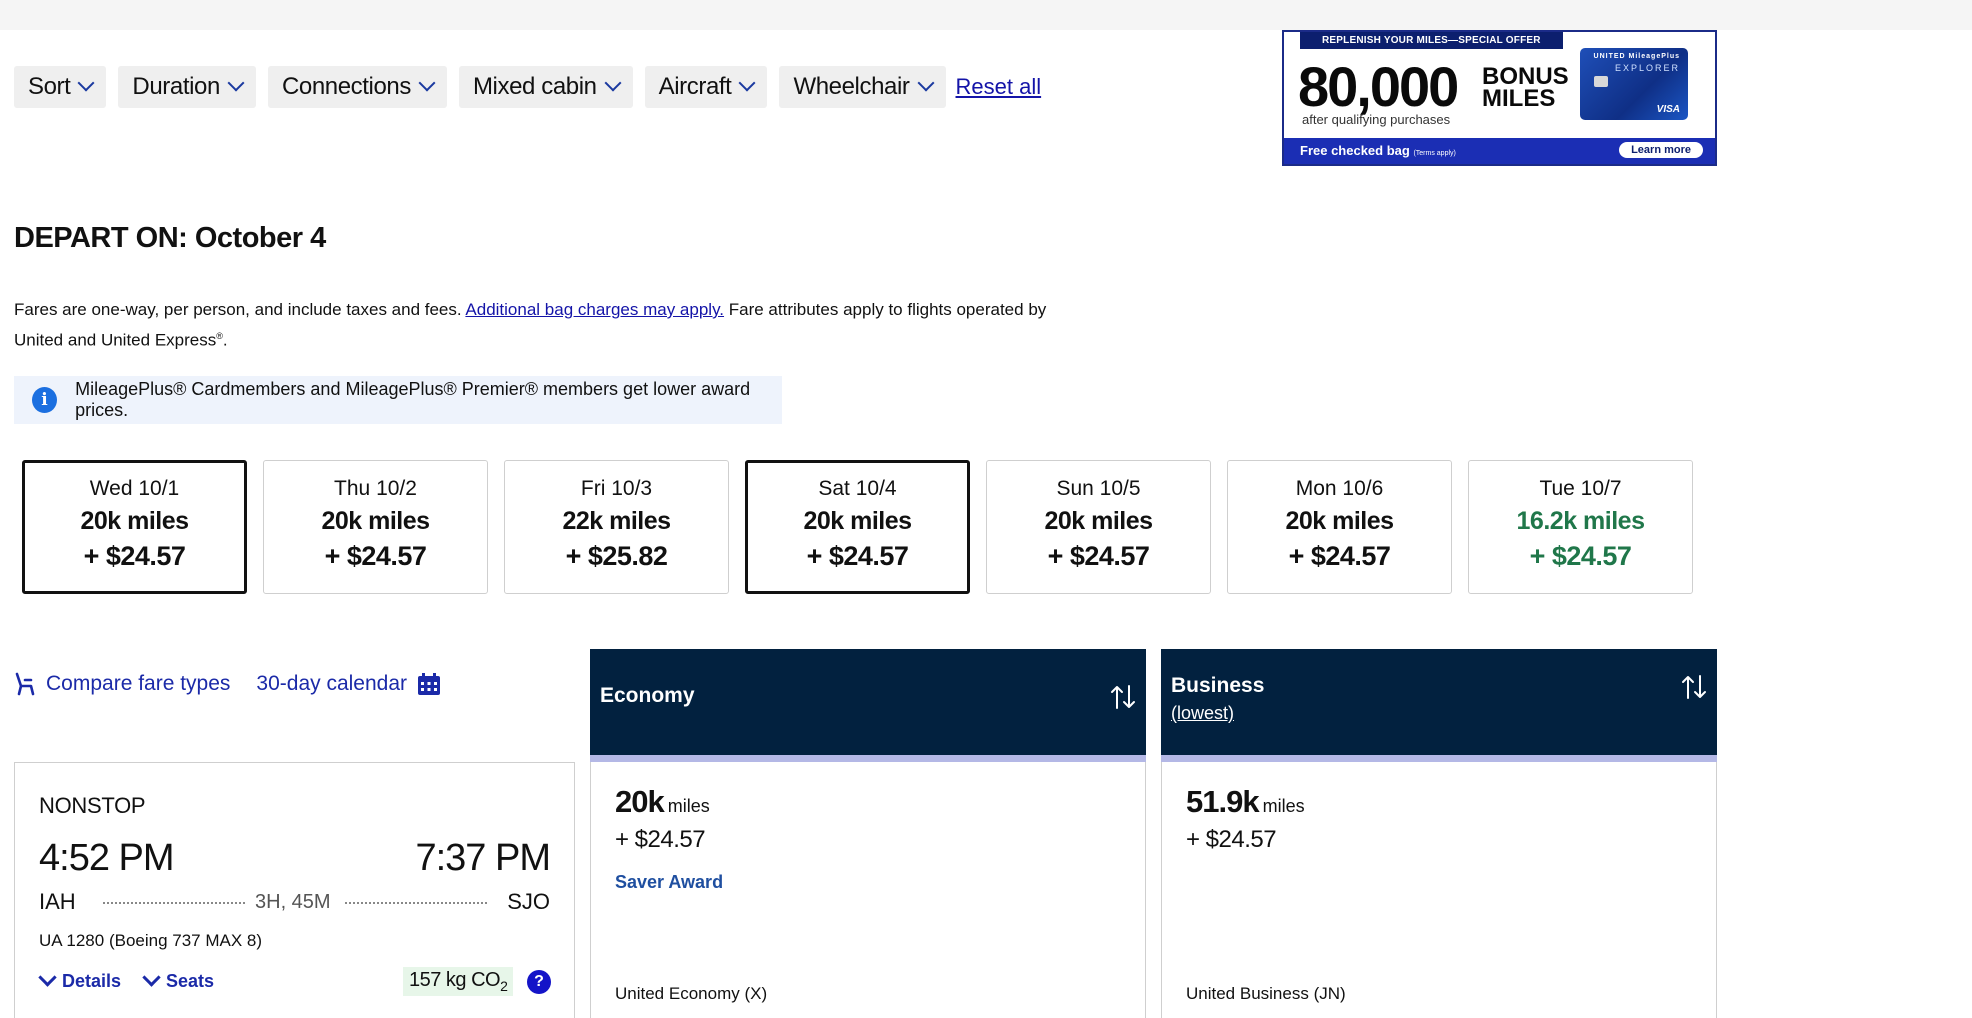  What do you see at coordinates (1634, 84) in the screenshot?
I see `credit-card-image: UNITED MileagePlus EXPLORER VISA` at bounding box center [1634, 84].